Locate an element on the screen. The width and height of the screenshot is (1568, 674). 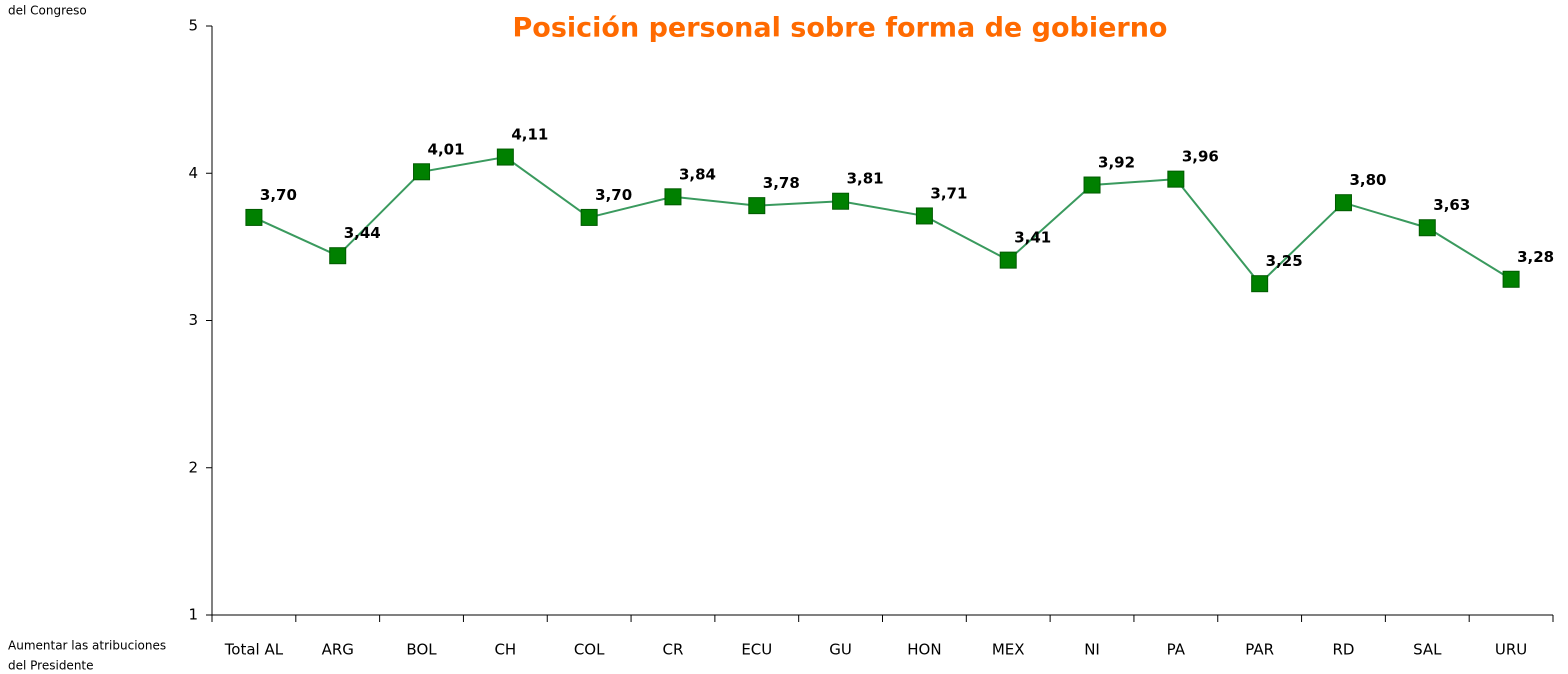
value-label: 3,96 is located at coordinates (1200, 157).